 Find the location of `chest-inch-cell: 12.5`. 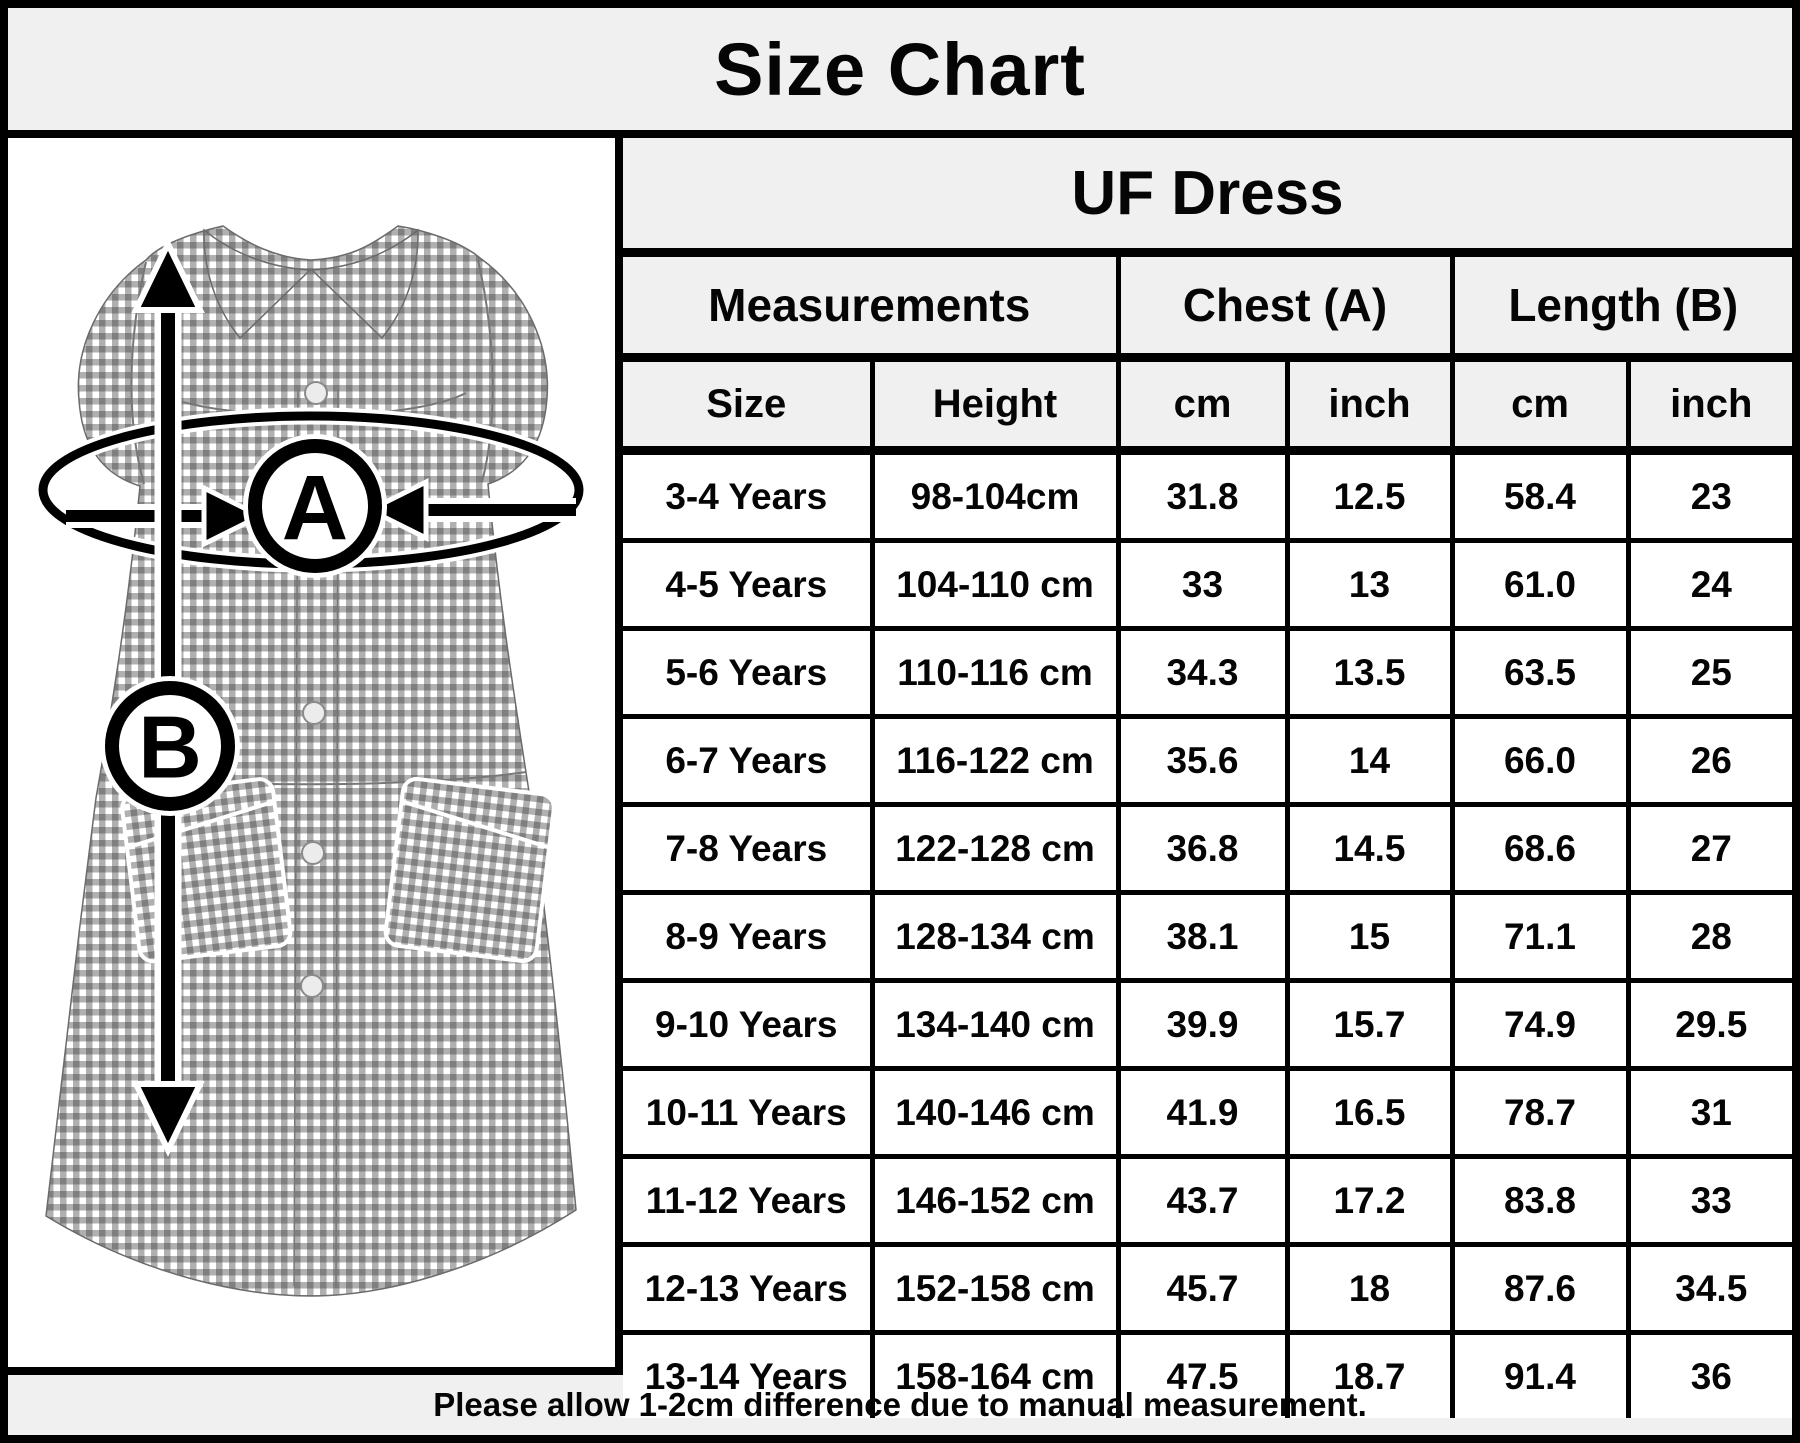

chest-inch-cell: 12.5 is located at coordinates (1369, 495).